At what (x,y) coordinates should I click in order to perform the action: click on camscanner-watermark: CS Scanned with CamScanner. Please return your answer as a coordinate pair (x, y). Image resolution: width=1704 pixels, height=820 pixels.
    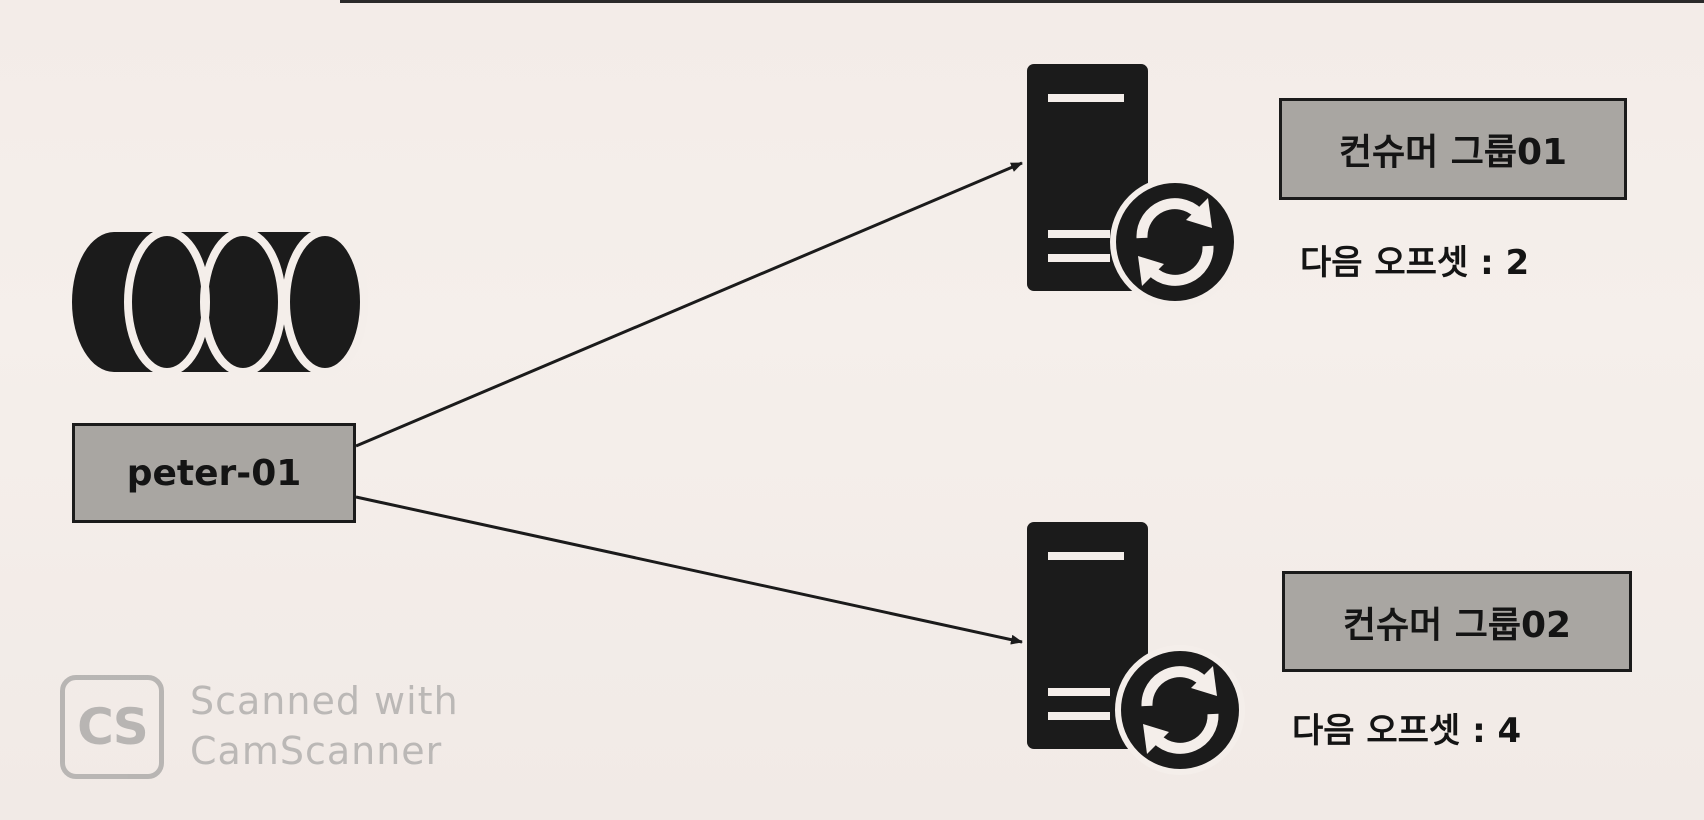
    Looking at the image, I should click on (280, 730).